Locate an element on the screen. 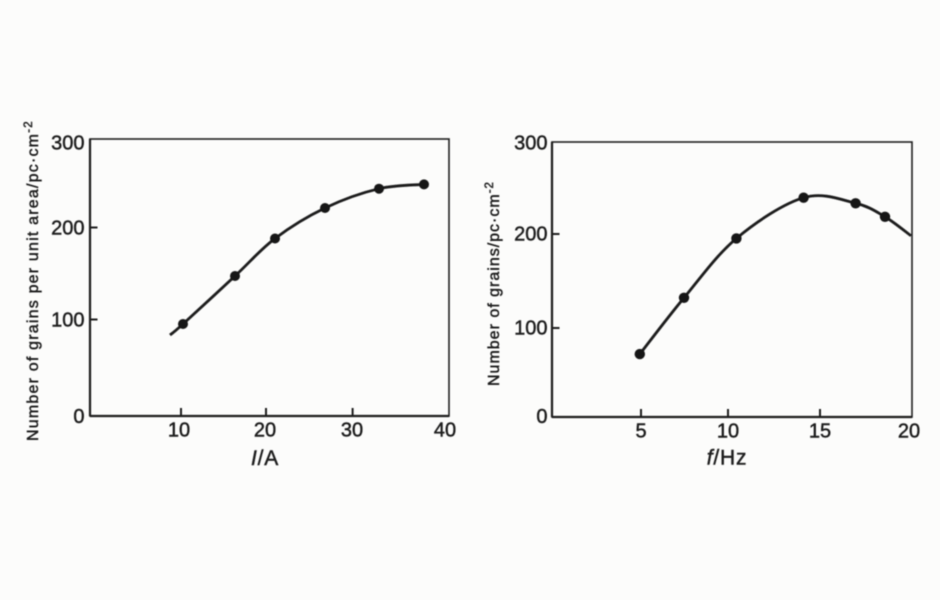 The width and height of the screenshot is (940, 600). svg-text: Number of grains/pc·cm-2 is located at coordinates (493, 283).